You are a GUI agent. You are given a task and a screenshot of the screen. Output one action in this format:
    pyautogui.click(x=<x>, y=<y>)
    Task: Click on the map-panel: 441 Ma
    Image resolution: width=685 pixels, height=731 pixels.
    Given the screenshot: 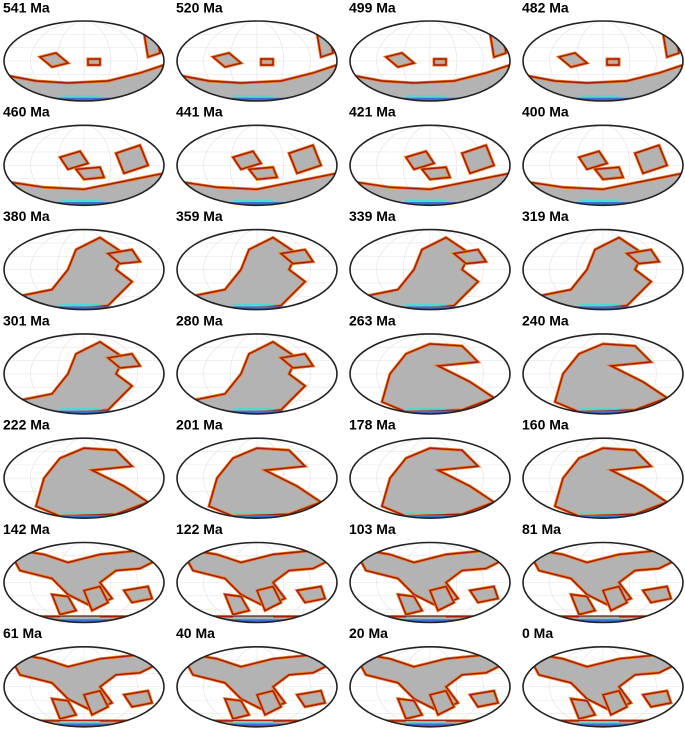 What is the action you would take?
    pyautogui.click(x=257, y=155)
    